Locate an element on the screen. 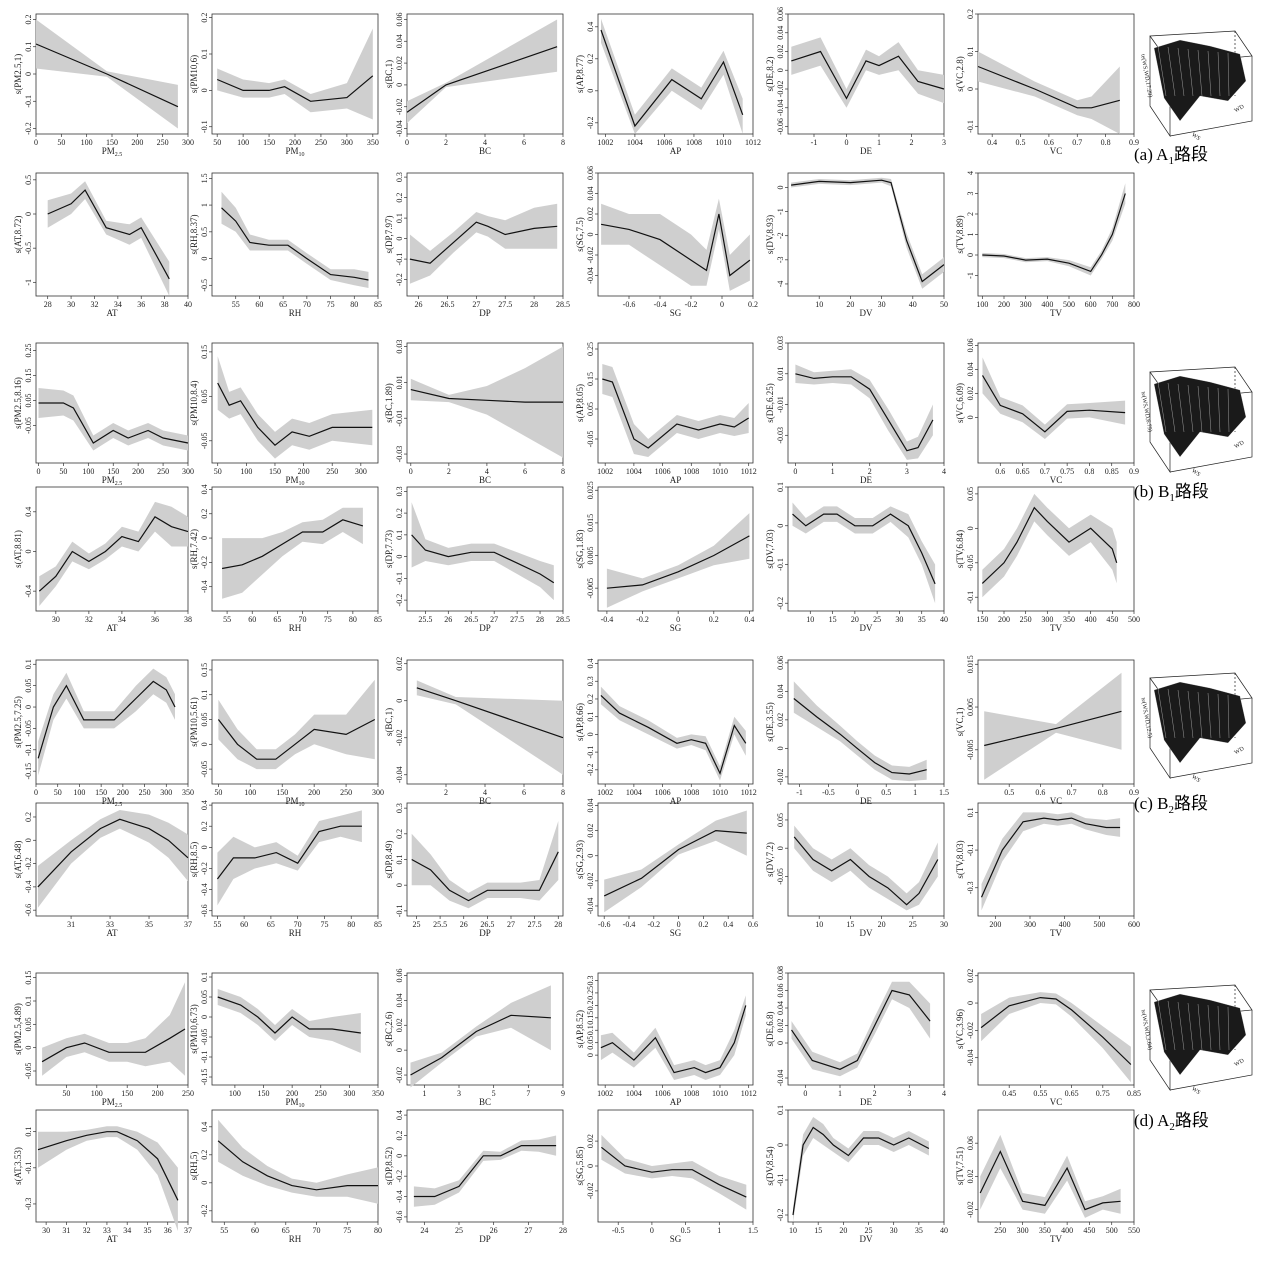  x-tick-label: -0.4 is located at coordinates (660, 304).